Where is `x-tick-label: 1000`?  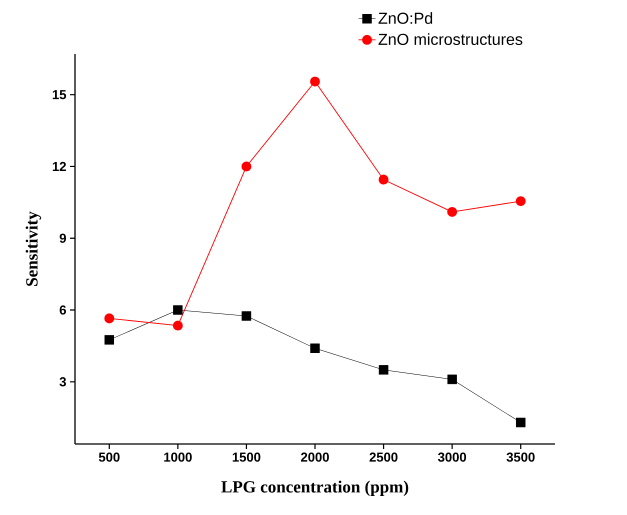
x-tick-label: 1000 is located at coordinates (178, 457).